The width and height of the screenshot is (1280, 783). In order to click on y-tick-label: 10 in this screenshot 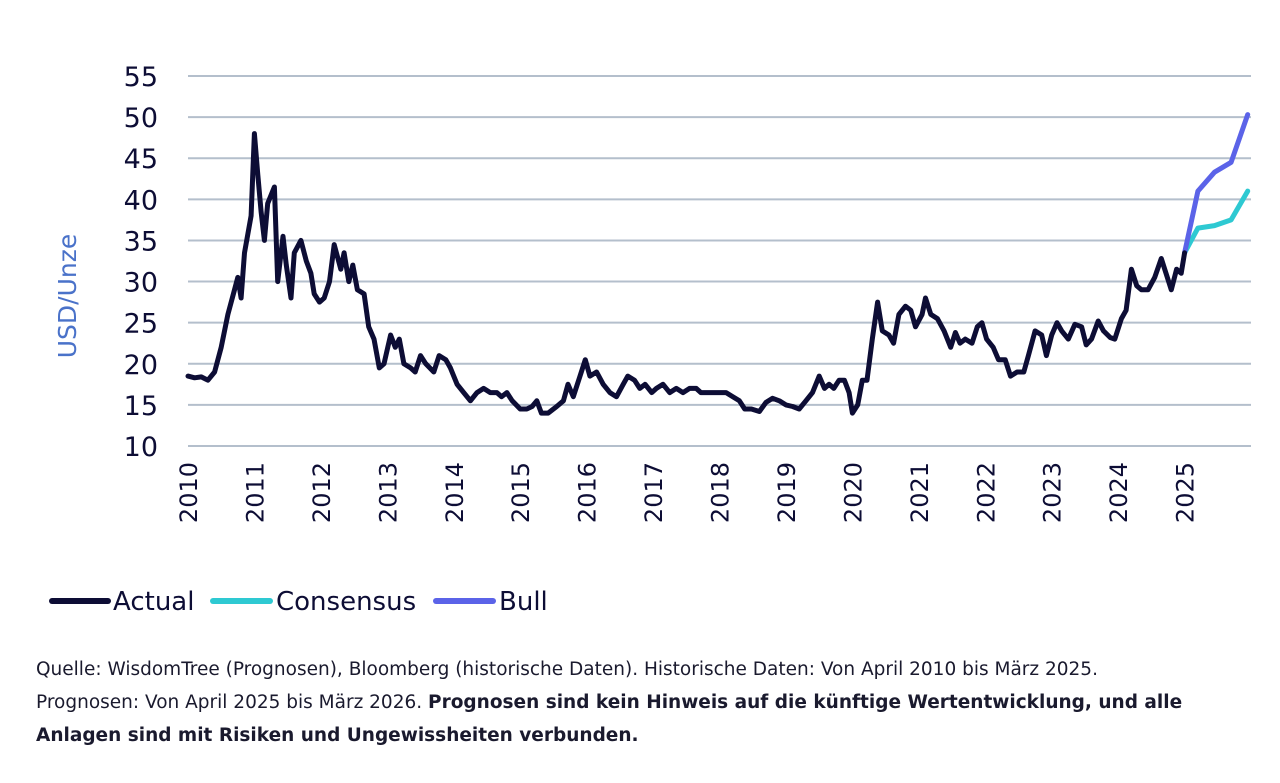, I will do `click(141, 447)`.